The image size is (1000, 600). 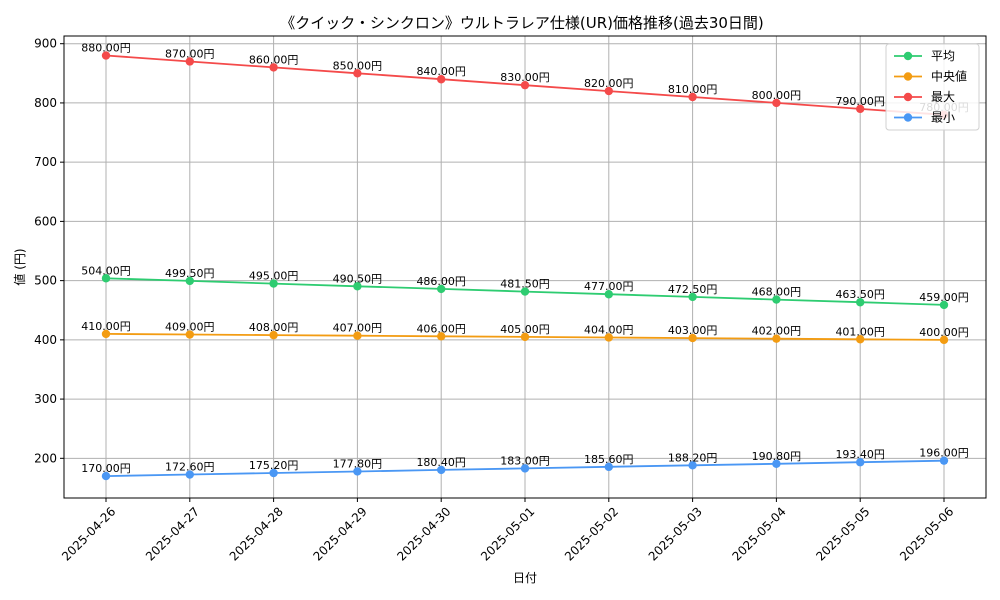 What do you see at coordinates (525, 284) in the screenshot?
I see `data-label: 481.50円` at bounding box center [525, 284].